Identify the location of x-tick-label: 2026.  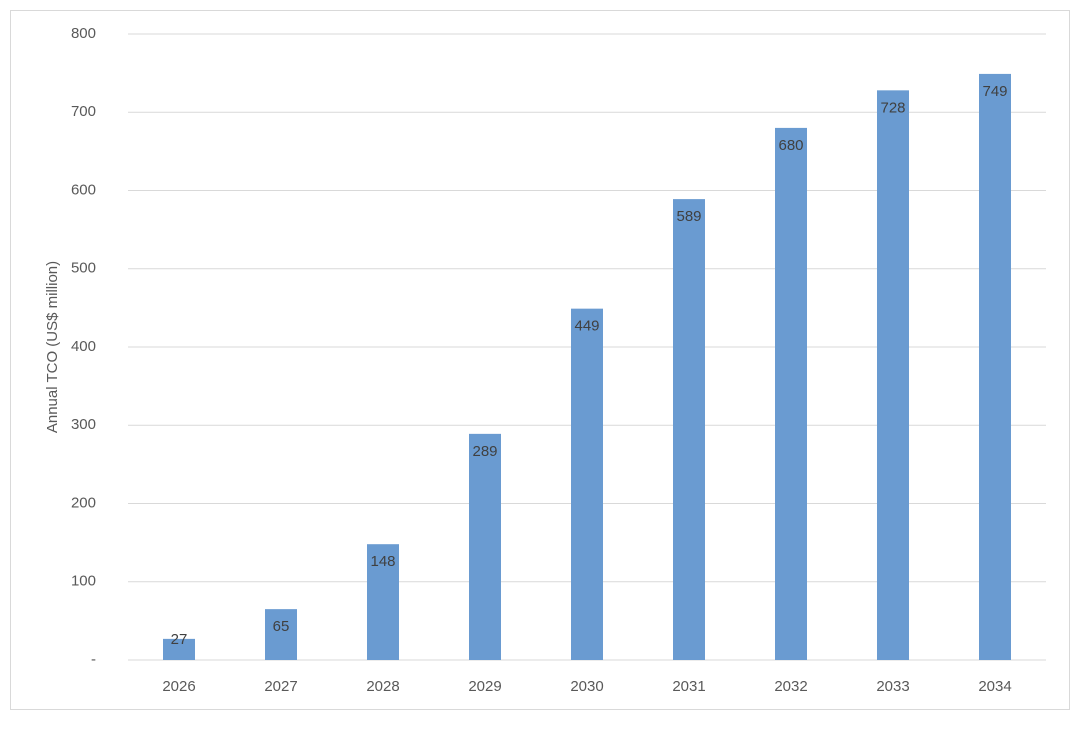
(178, 686).